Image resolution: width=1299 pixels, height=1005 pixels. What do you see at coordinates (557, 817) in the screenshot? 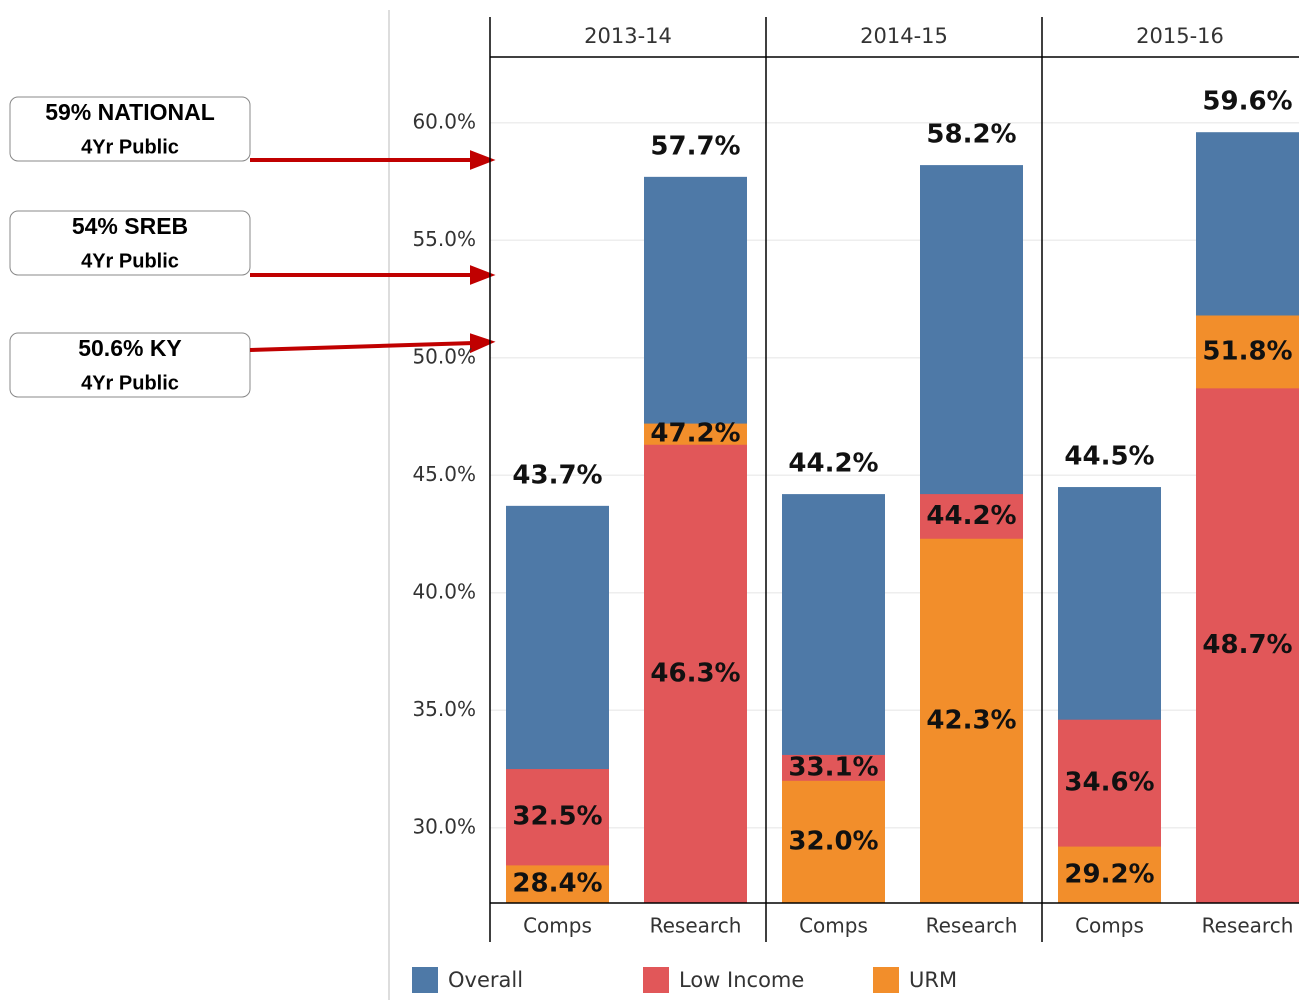
I see `data-label: 32.5%` at bounding box center [557, 817].